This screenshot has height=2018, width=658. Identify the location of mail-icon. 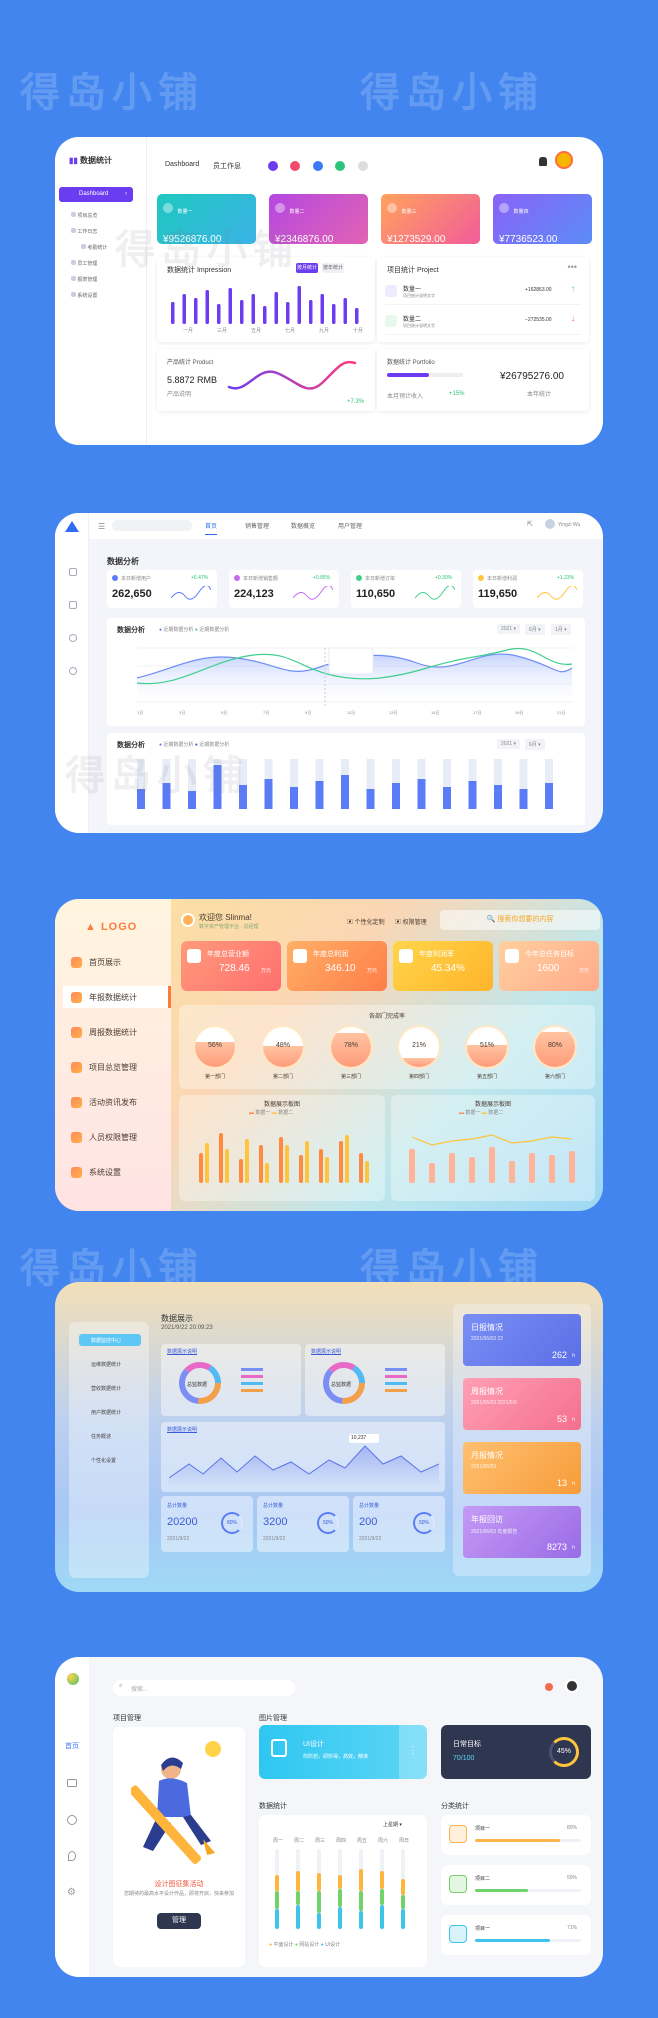
(72, 1783).